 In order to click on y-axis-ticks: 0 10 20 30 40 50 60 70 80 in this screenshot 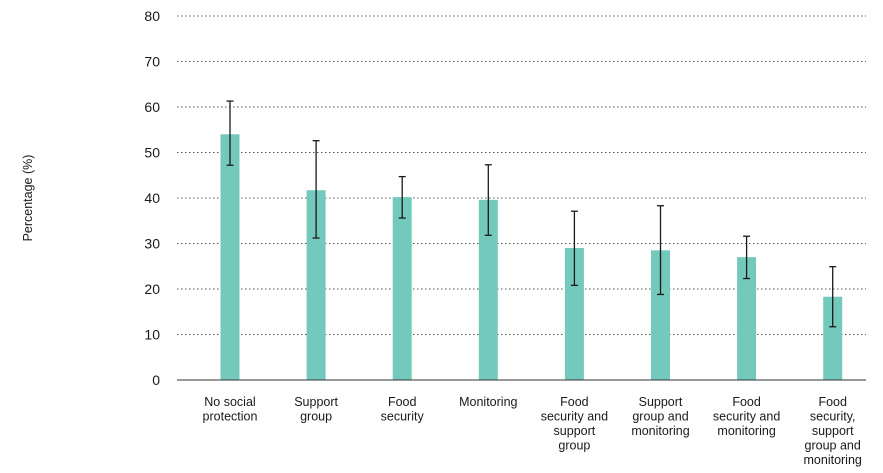, I will do `click(152, 198)`.